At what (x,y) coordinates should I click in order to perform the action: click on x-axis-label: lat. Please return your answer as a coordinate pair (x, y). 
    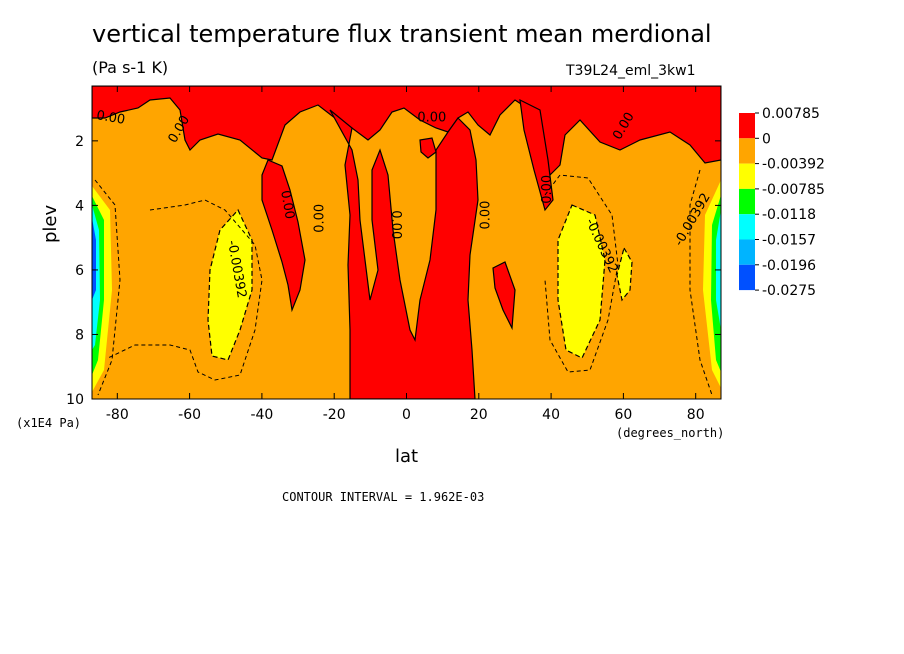
    Looking at the image, I should click on (407, 456).